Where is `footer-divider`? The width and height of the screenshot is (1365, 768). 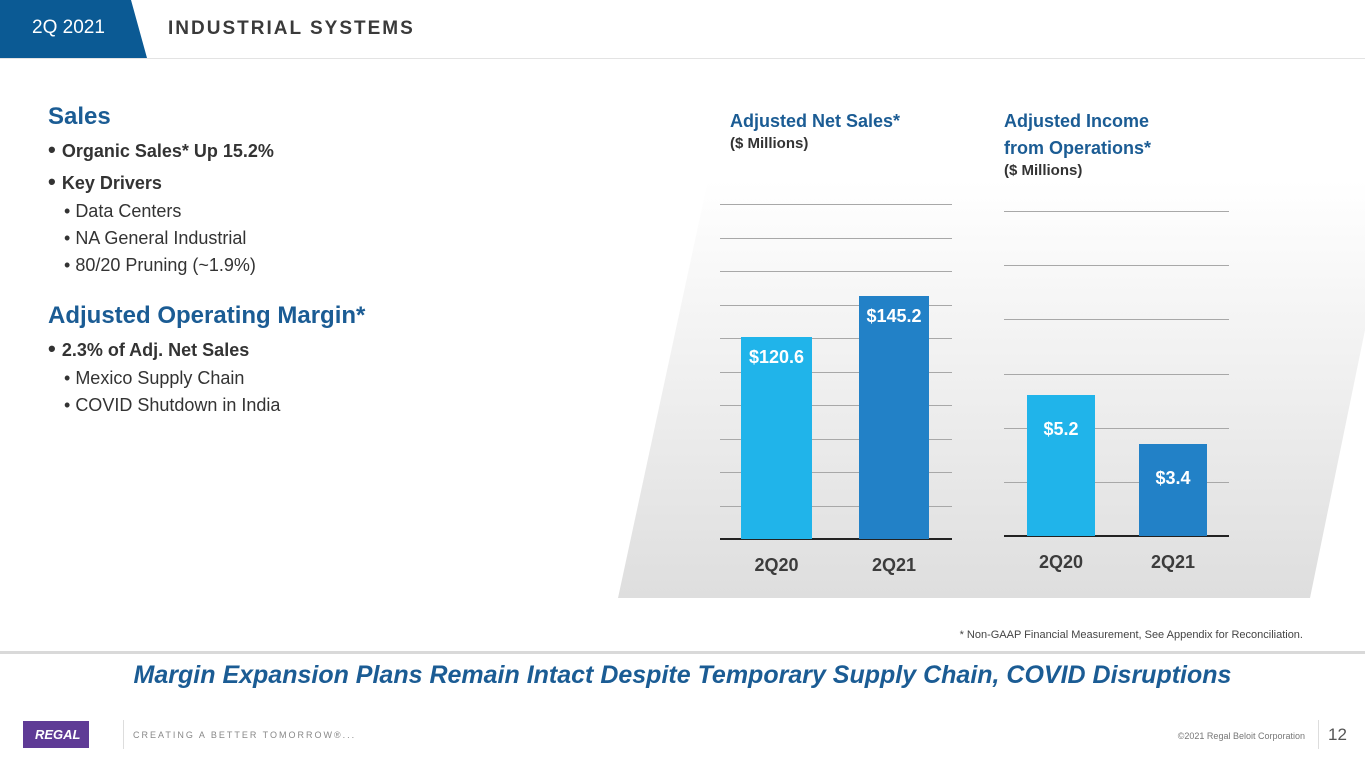
footer-divider is located at coordinates (123, 734).